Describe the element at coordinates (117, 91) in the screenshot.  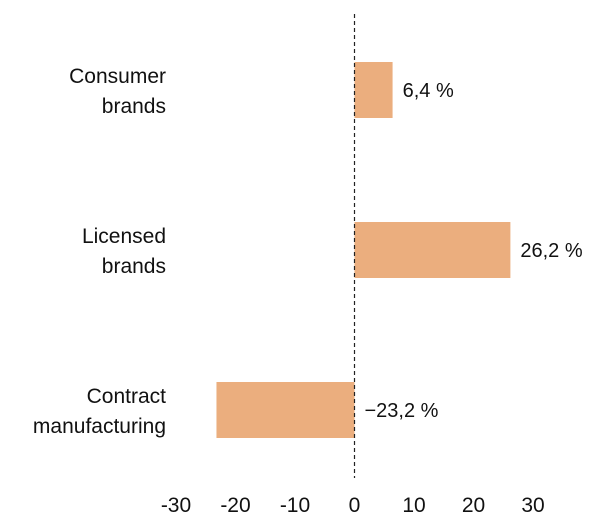
I see `category-label: Consumer brands` at that location.